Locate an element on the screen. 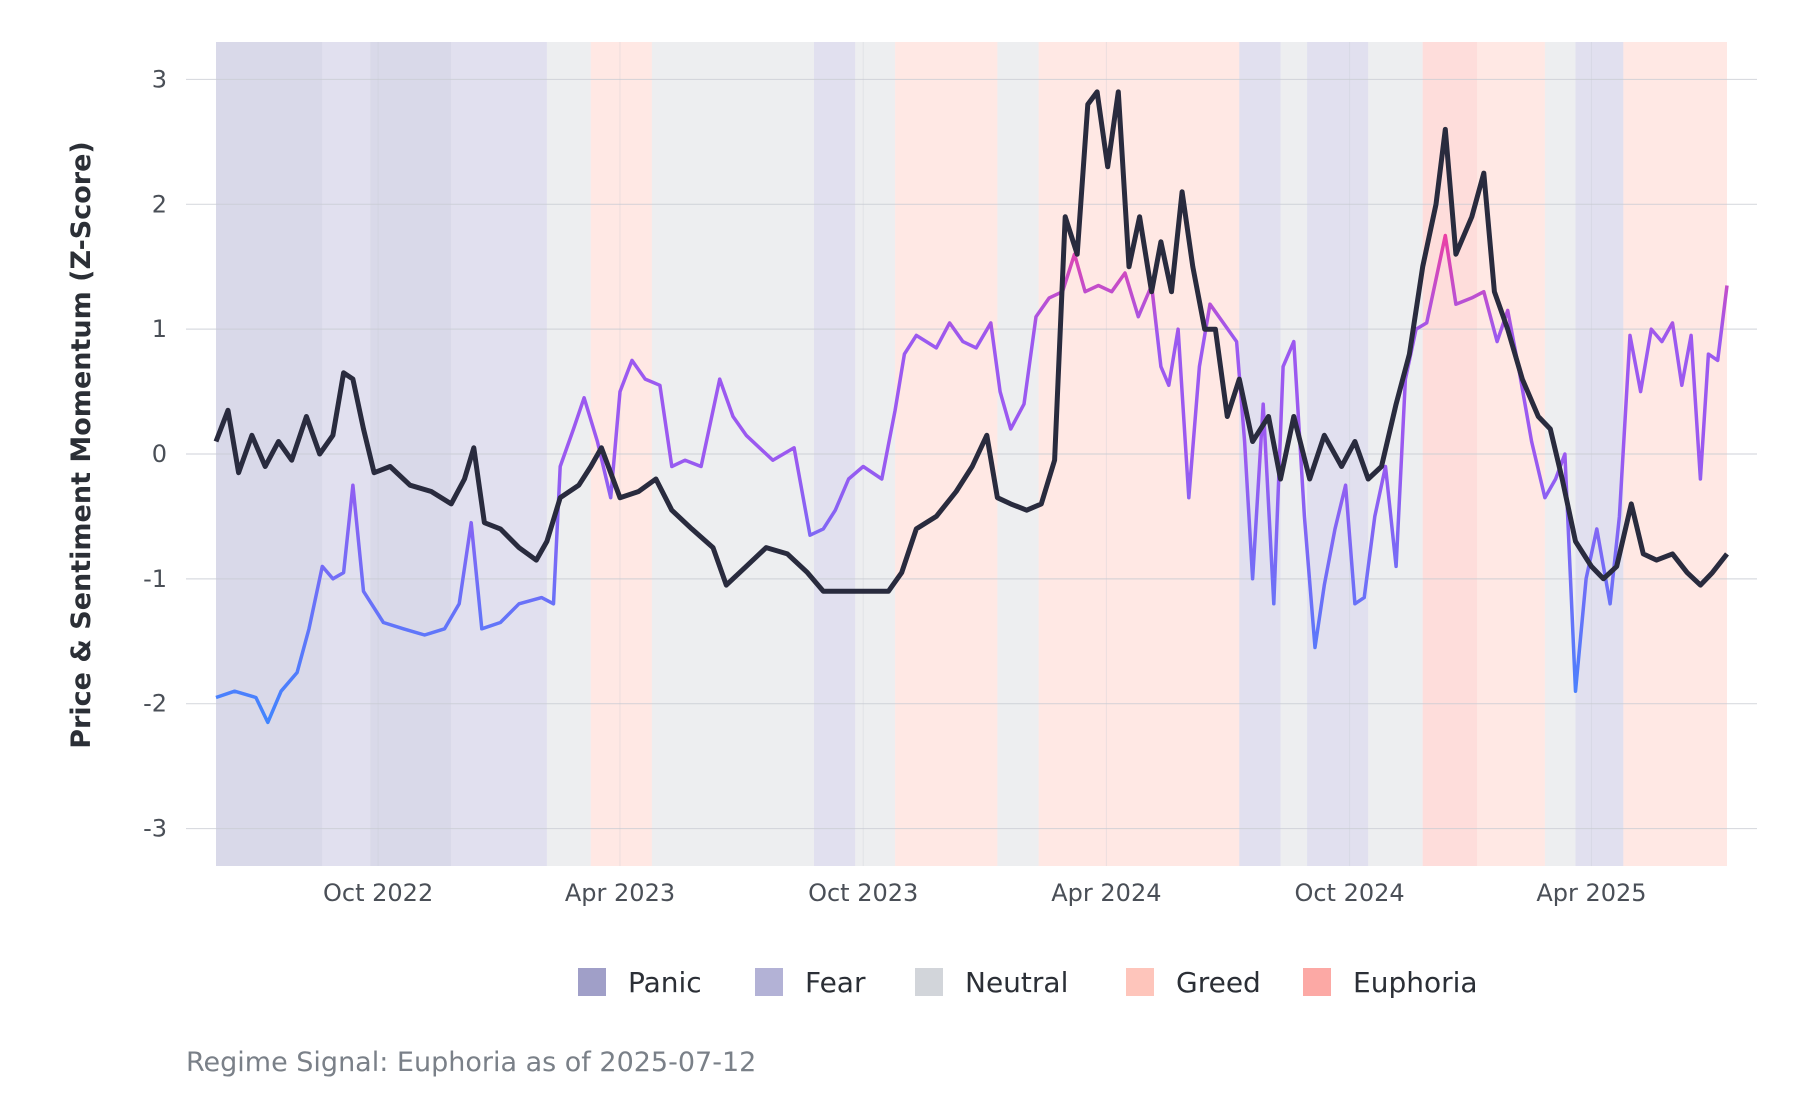 Image resolution: width=1800 pixels, height=1100 pixels. legend: Panic Fear Neutral Greed Euphoria is located at coordinates (1028, 982).